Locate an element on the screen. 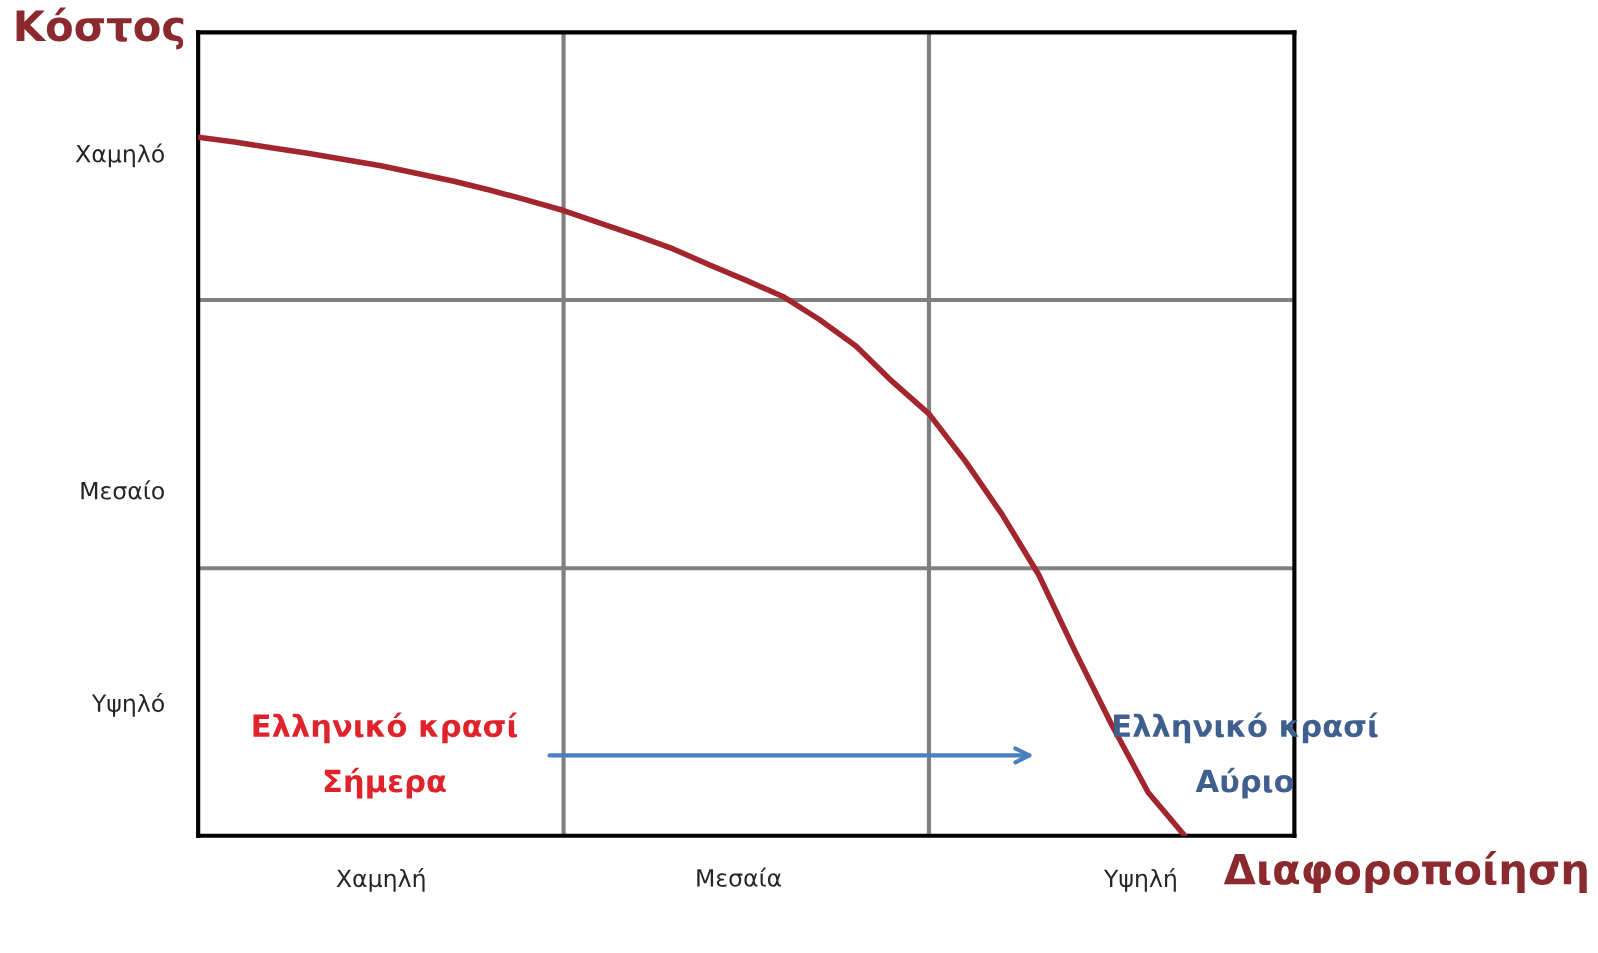 The height and width of the screenshot is (953, 1598). text: Μεσαία is located at coordinates (739, 877).